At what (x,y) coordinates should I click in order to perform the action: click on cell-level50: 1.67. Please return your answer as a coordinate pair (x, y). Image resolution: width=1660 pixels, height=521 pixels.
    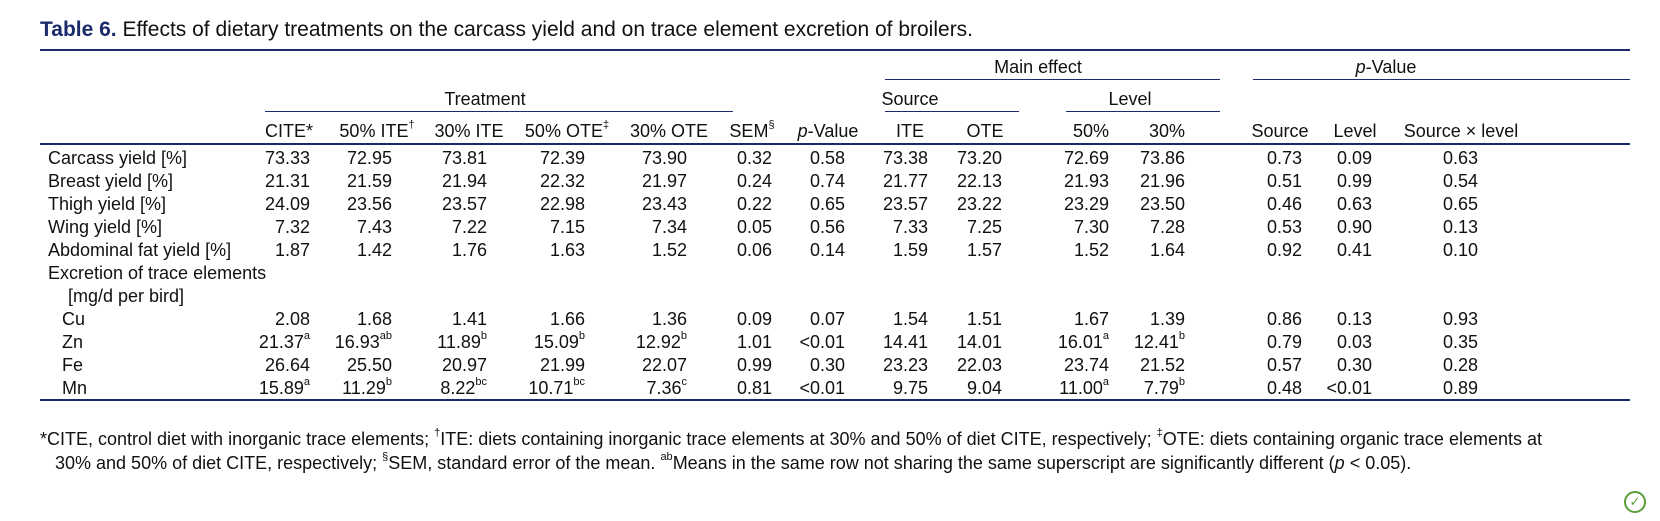
    Looking at the image, I should click on (1091, 319).